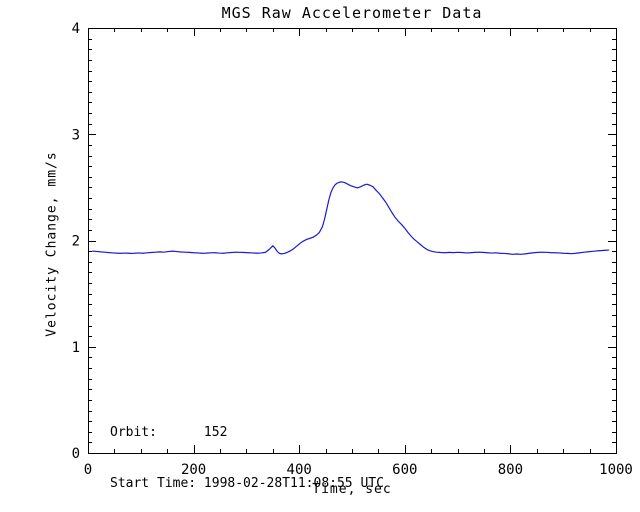 The height and width of the screenshot is (512, 640). I want to click on annotation-start-time: Start Time: 1998-02-28T11:08:55 UTC, so click(247, 483).